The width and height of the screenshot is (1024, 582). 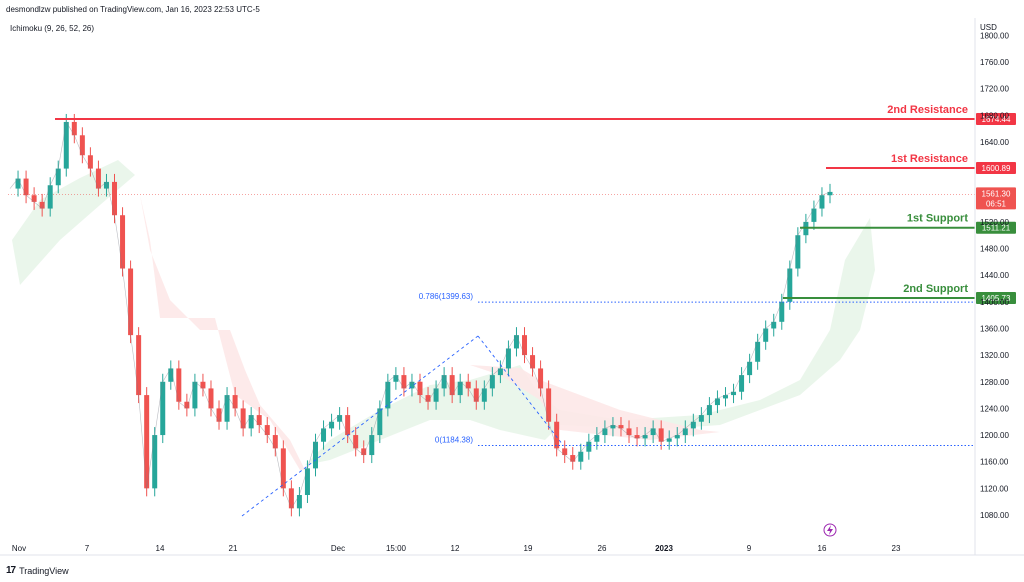 I want to click on currency-label: USD, so click(x=988, y=27).